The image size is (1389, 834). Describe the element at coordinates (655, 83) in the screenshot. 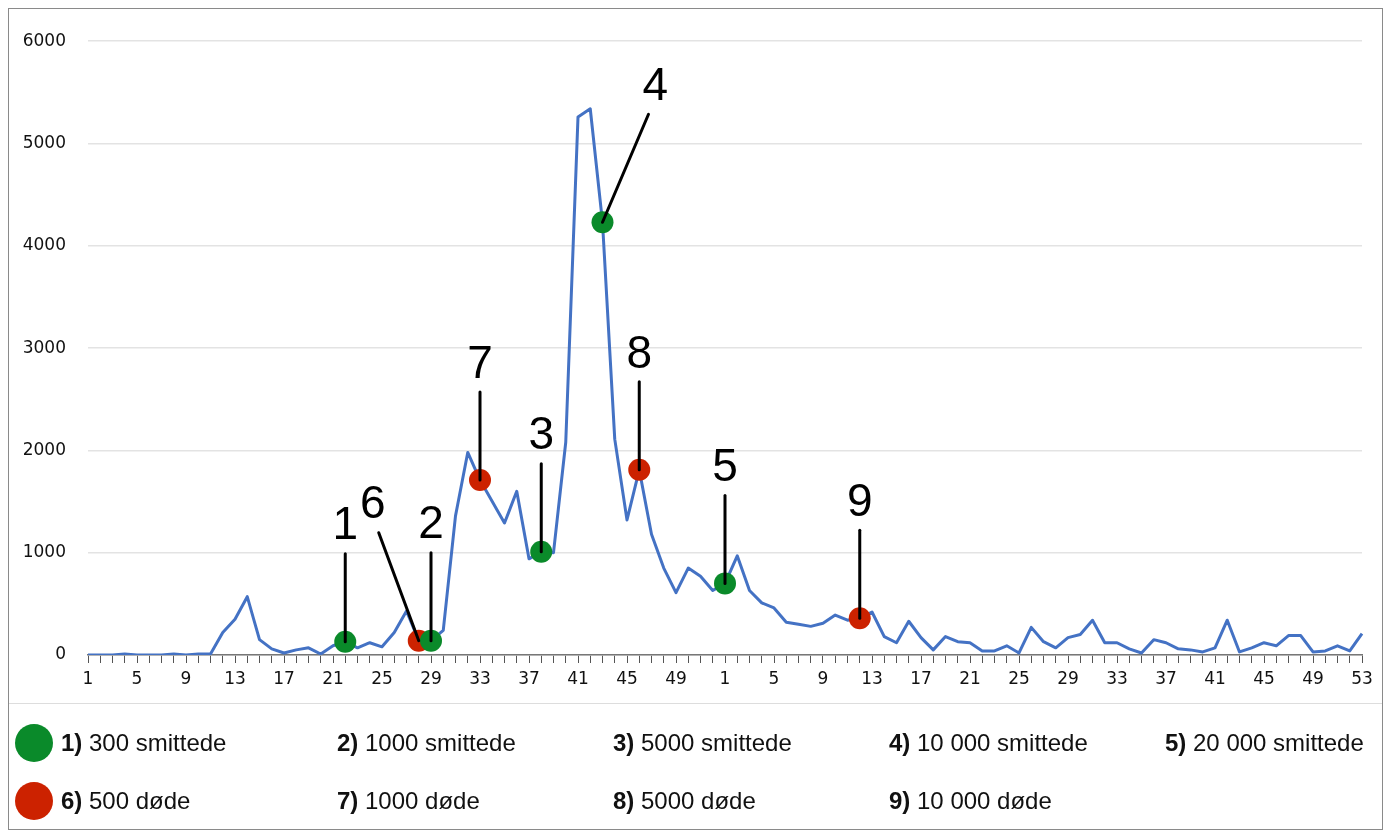

I see `text: 4` at that location.